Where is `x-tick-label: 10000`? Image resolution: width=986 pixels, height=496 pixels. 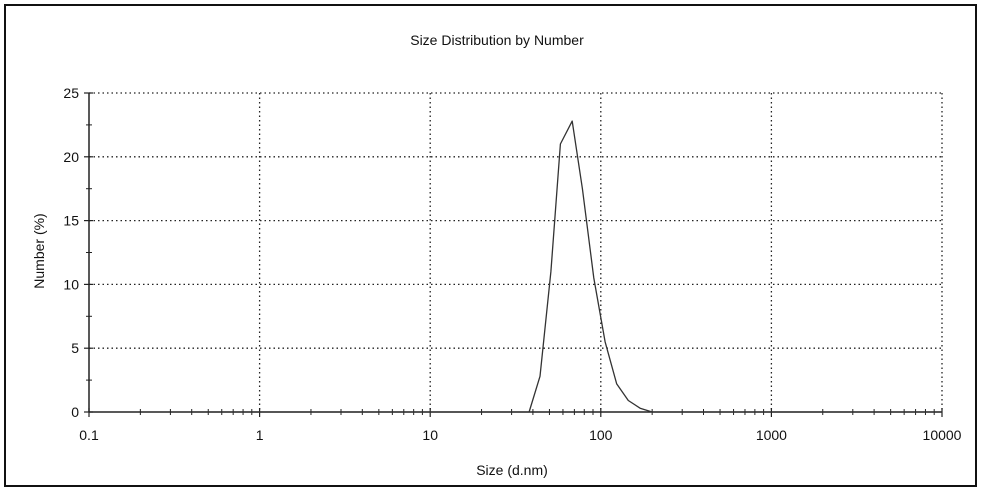 x-tick-label: 10000 is located at coordinates (942, 435).